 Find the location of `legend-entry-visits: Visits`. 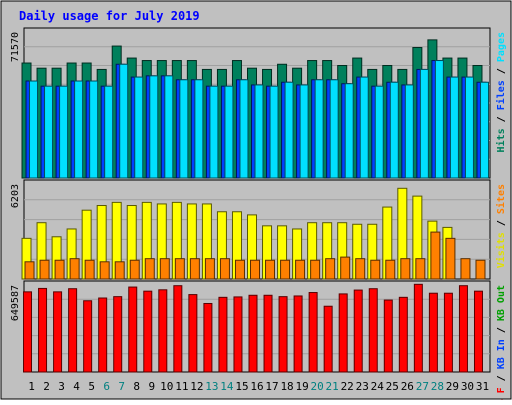

legend-entry-visits: Visits is located at coordinates (501, 250).